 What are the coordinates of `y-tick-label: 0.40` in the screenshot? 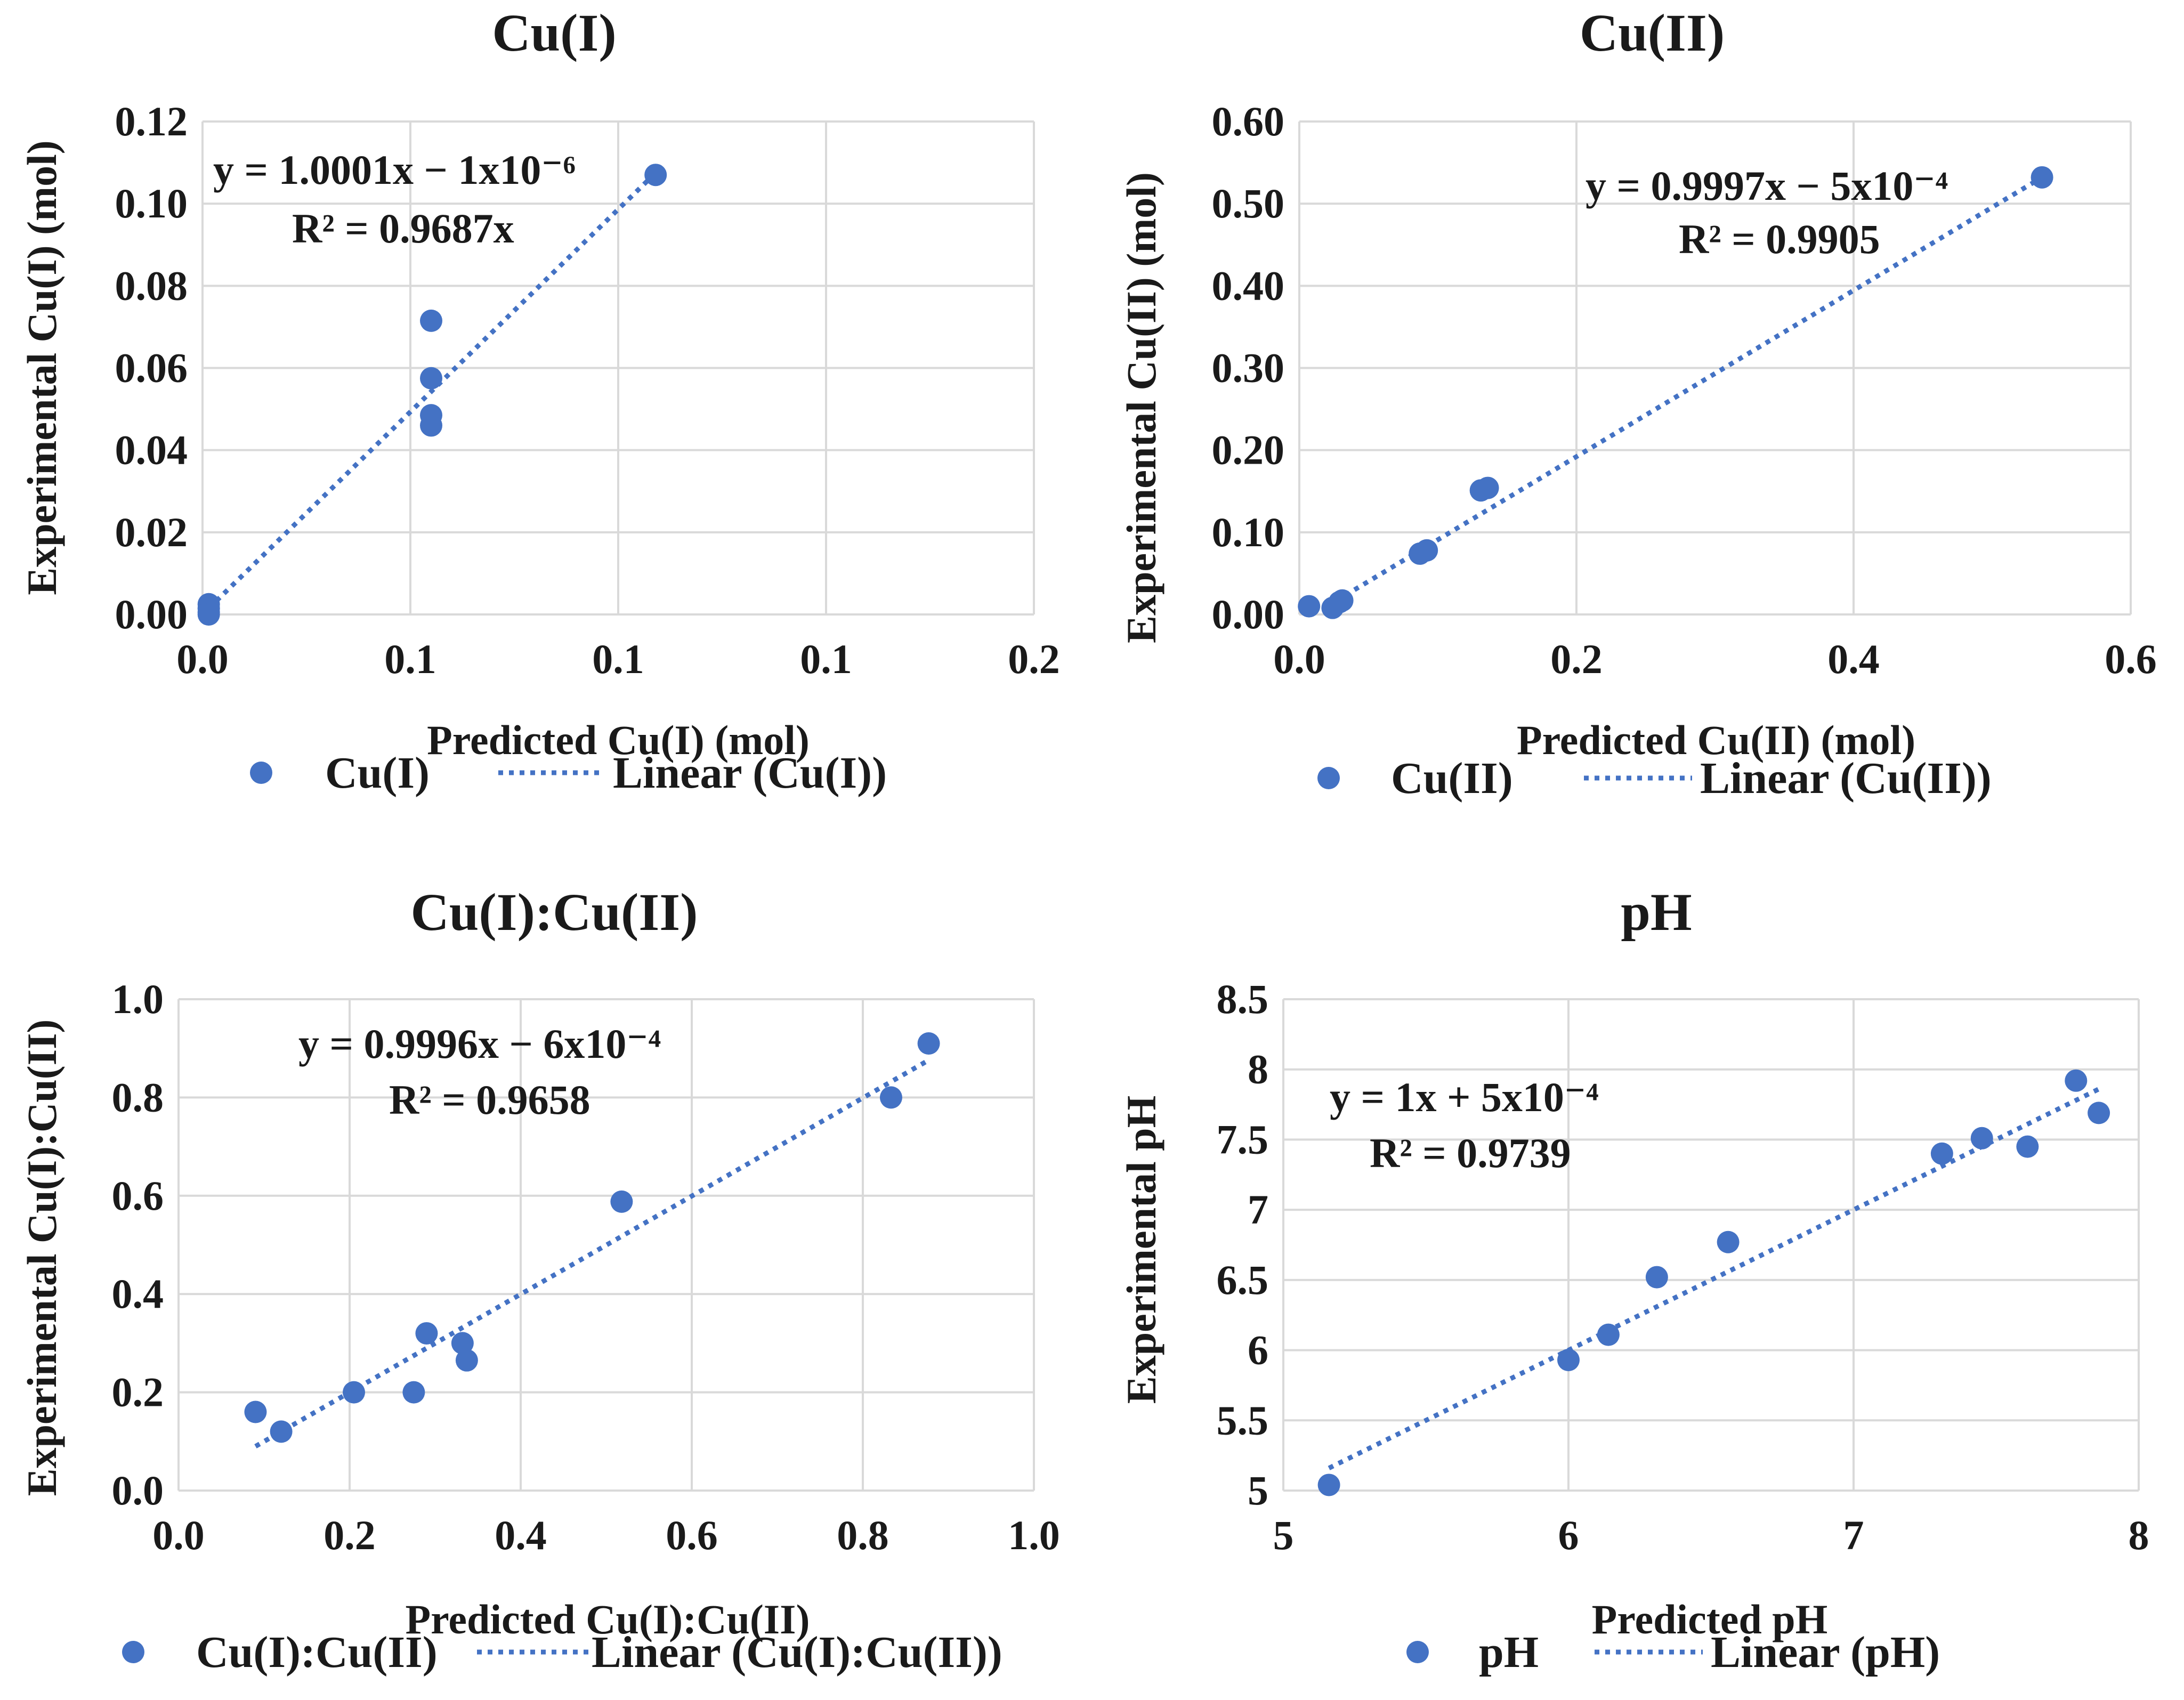 It's located at (1248, 285).